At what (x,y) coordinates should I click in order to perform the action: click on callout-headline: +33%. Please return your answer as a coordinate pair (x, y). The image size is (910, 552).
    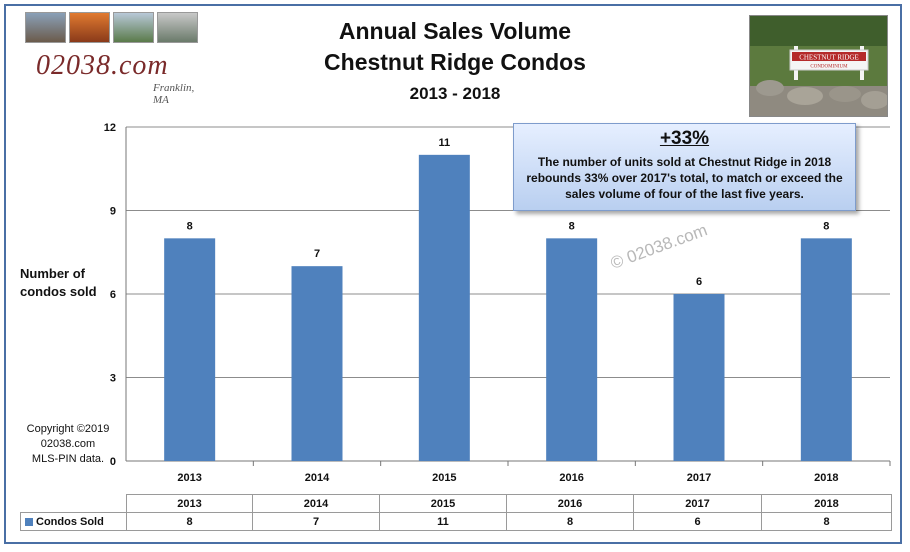
    Looking at the image, I should click on (684, 138).